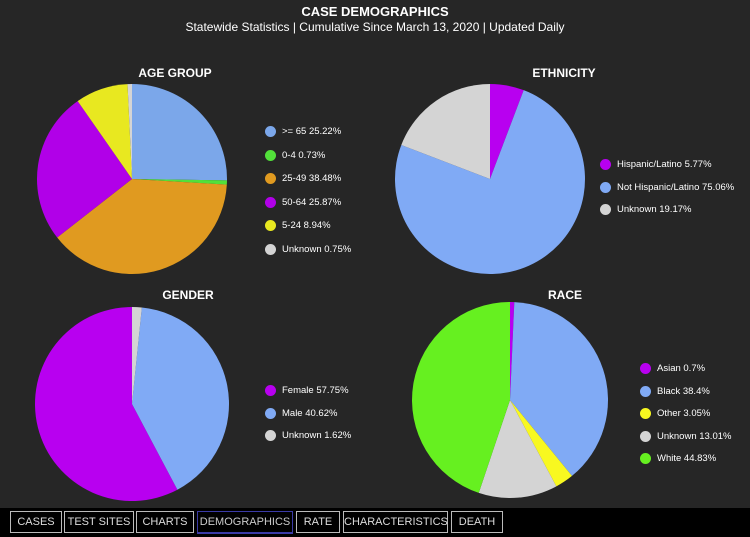 This screenshot has height=537, width=750. Describe the element at coordinates (512, 350) in the screenshot. I see `pie-slice-asian` at that location.